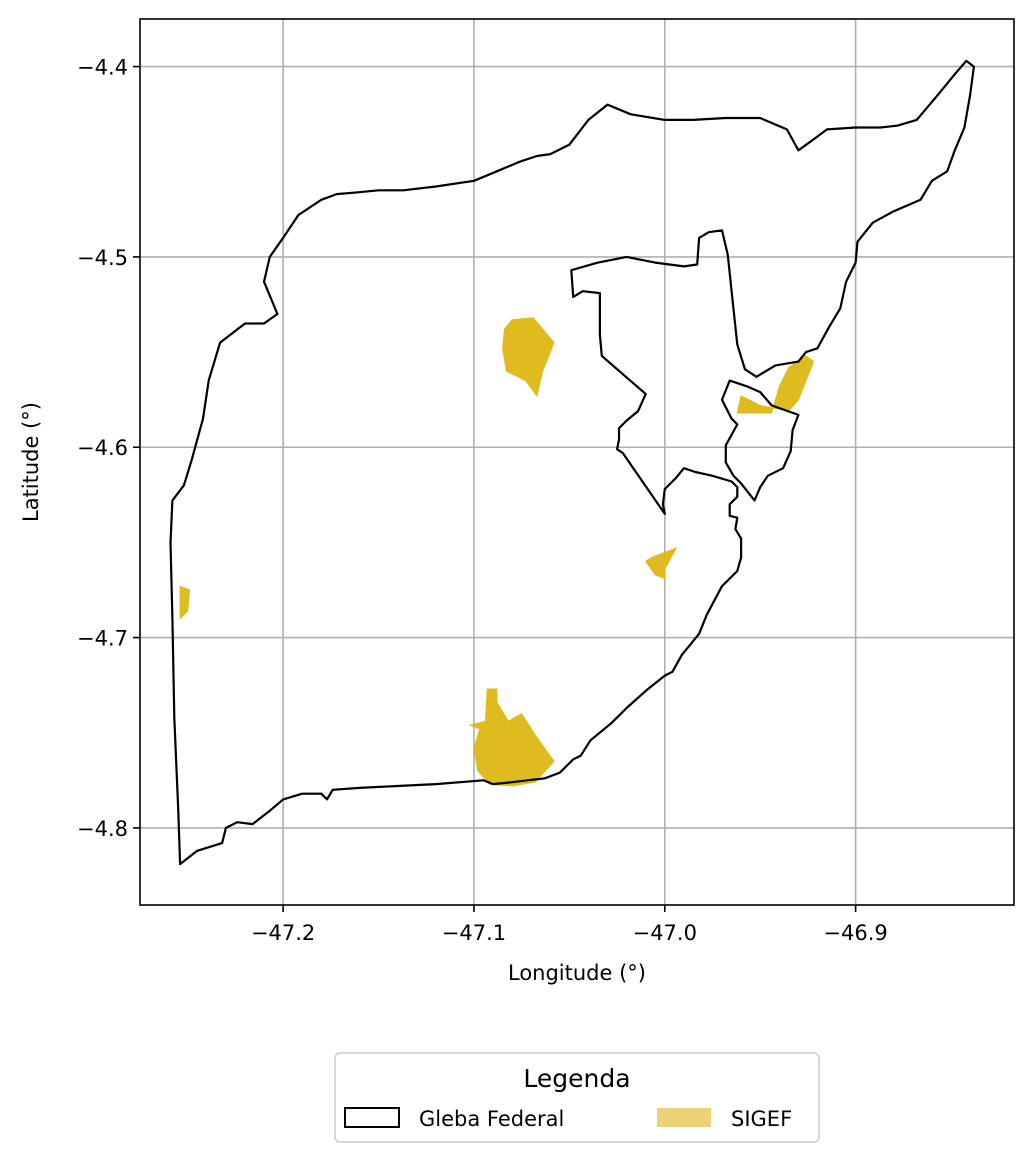 The height and width of the screenshot is (1163, 1033). I want to click on legend-title: Legenda, so click(576, 1078).